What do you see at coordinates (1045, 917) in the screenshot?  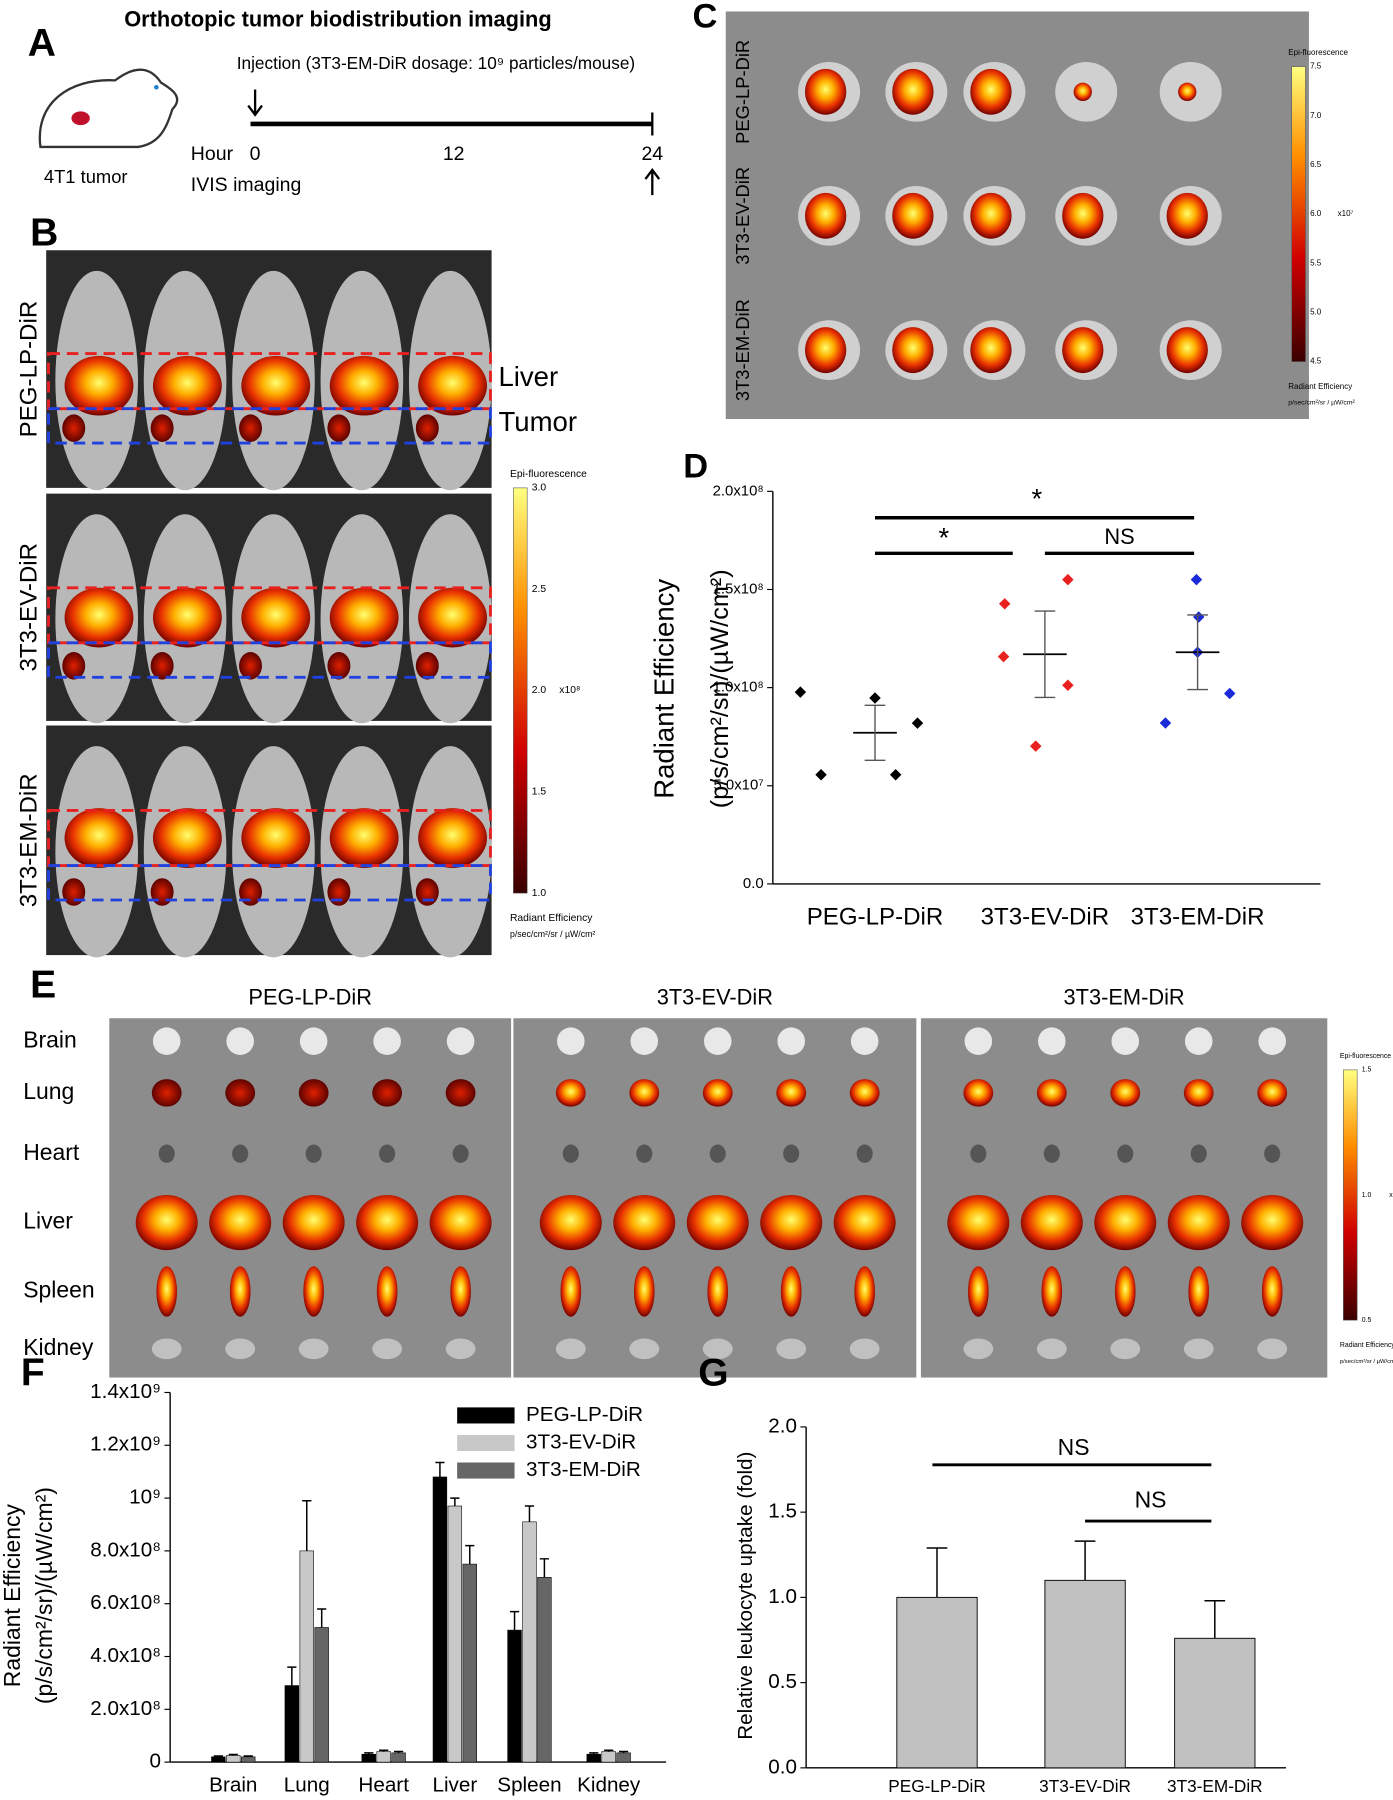 I see `x-tick-label: 3T3-EV-DiR` at bounding box center [1045, 917].